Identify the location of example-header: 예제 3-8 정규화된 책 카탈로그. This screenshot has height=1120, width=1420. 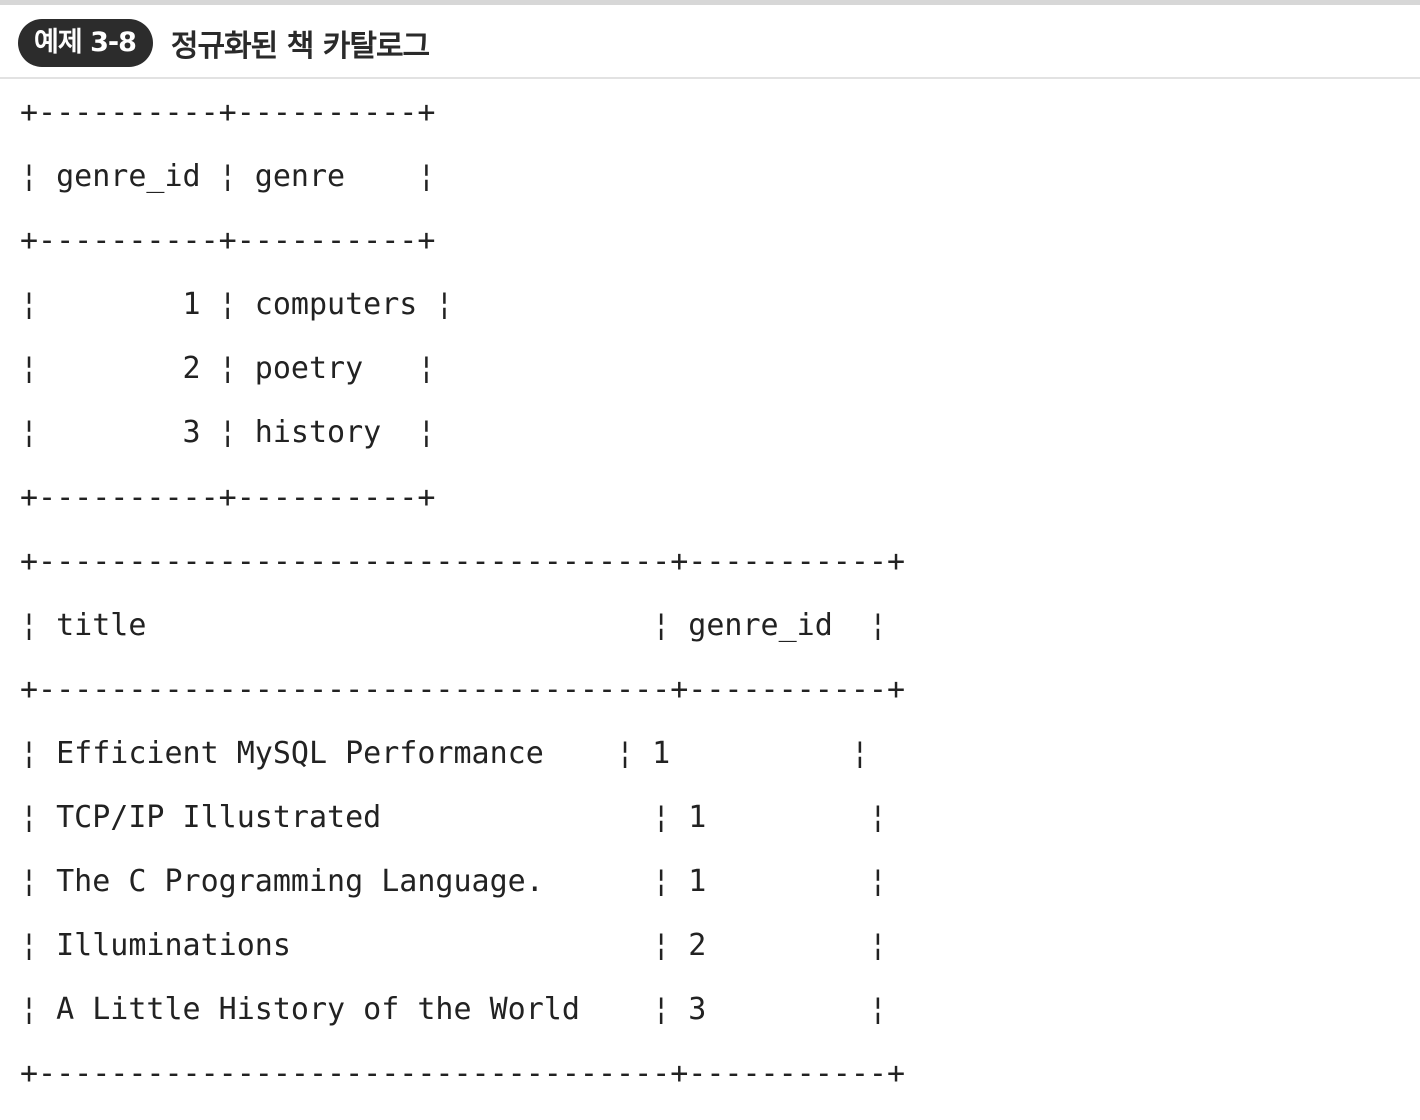
(224, 43).